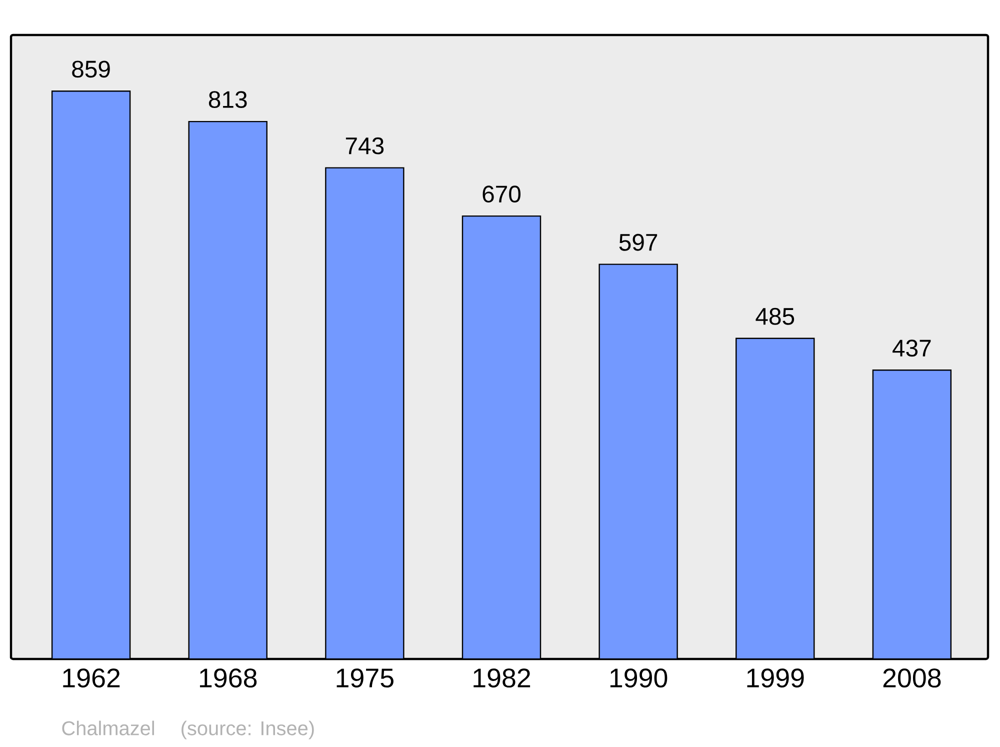  Describe the element at coordinates (91, 678) in the screenshot. I see `x-tick-label: 1962` at that location.